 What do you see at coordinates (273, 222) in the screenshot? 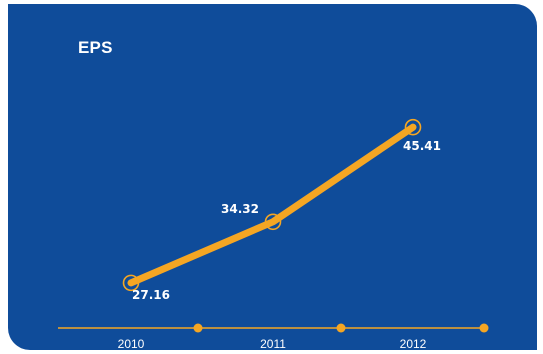
I see `eps-point-marker-2011` at bounding box center [273, 222].